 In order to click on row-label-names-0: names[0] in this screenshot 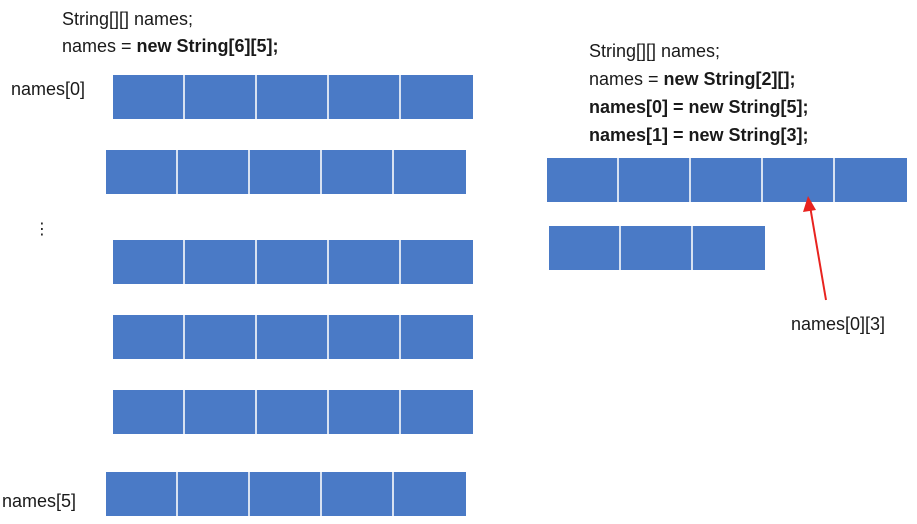, I will do `click(48, 89)`.